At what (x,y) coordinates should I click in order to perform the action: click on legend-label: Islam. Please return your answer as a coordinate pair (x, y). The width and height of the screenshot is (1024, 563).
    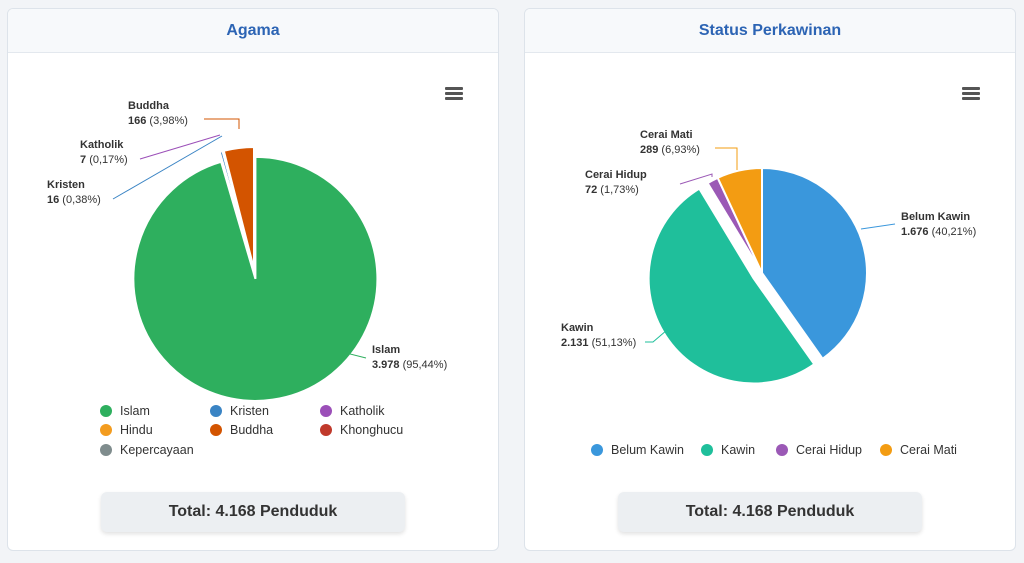
    Looking at the image, I should click on (135, 411).